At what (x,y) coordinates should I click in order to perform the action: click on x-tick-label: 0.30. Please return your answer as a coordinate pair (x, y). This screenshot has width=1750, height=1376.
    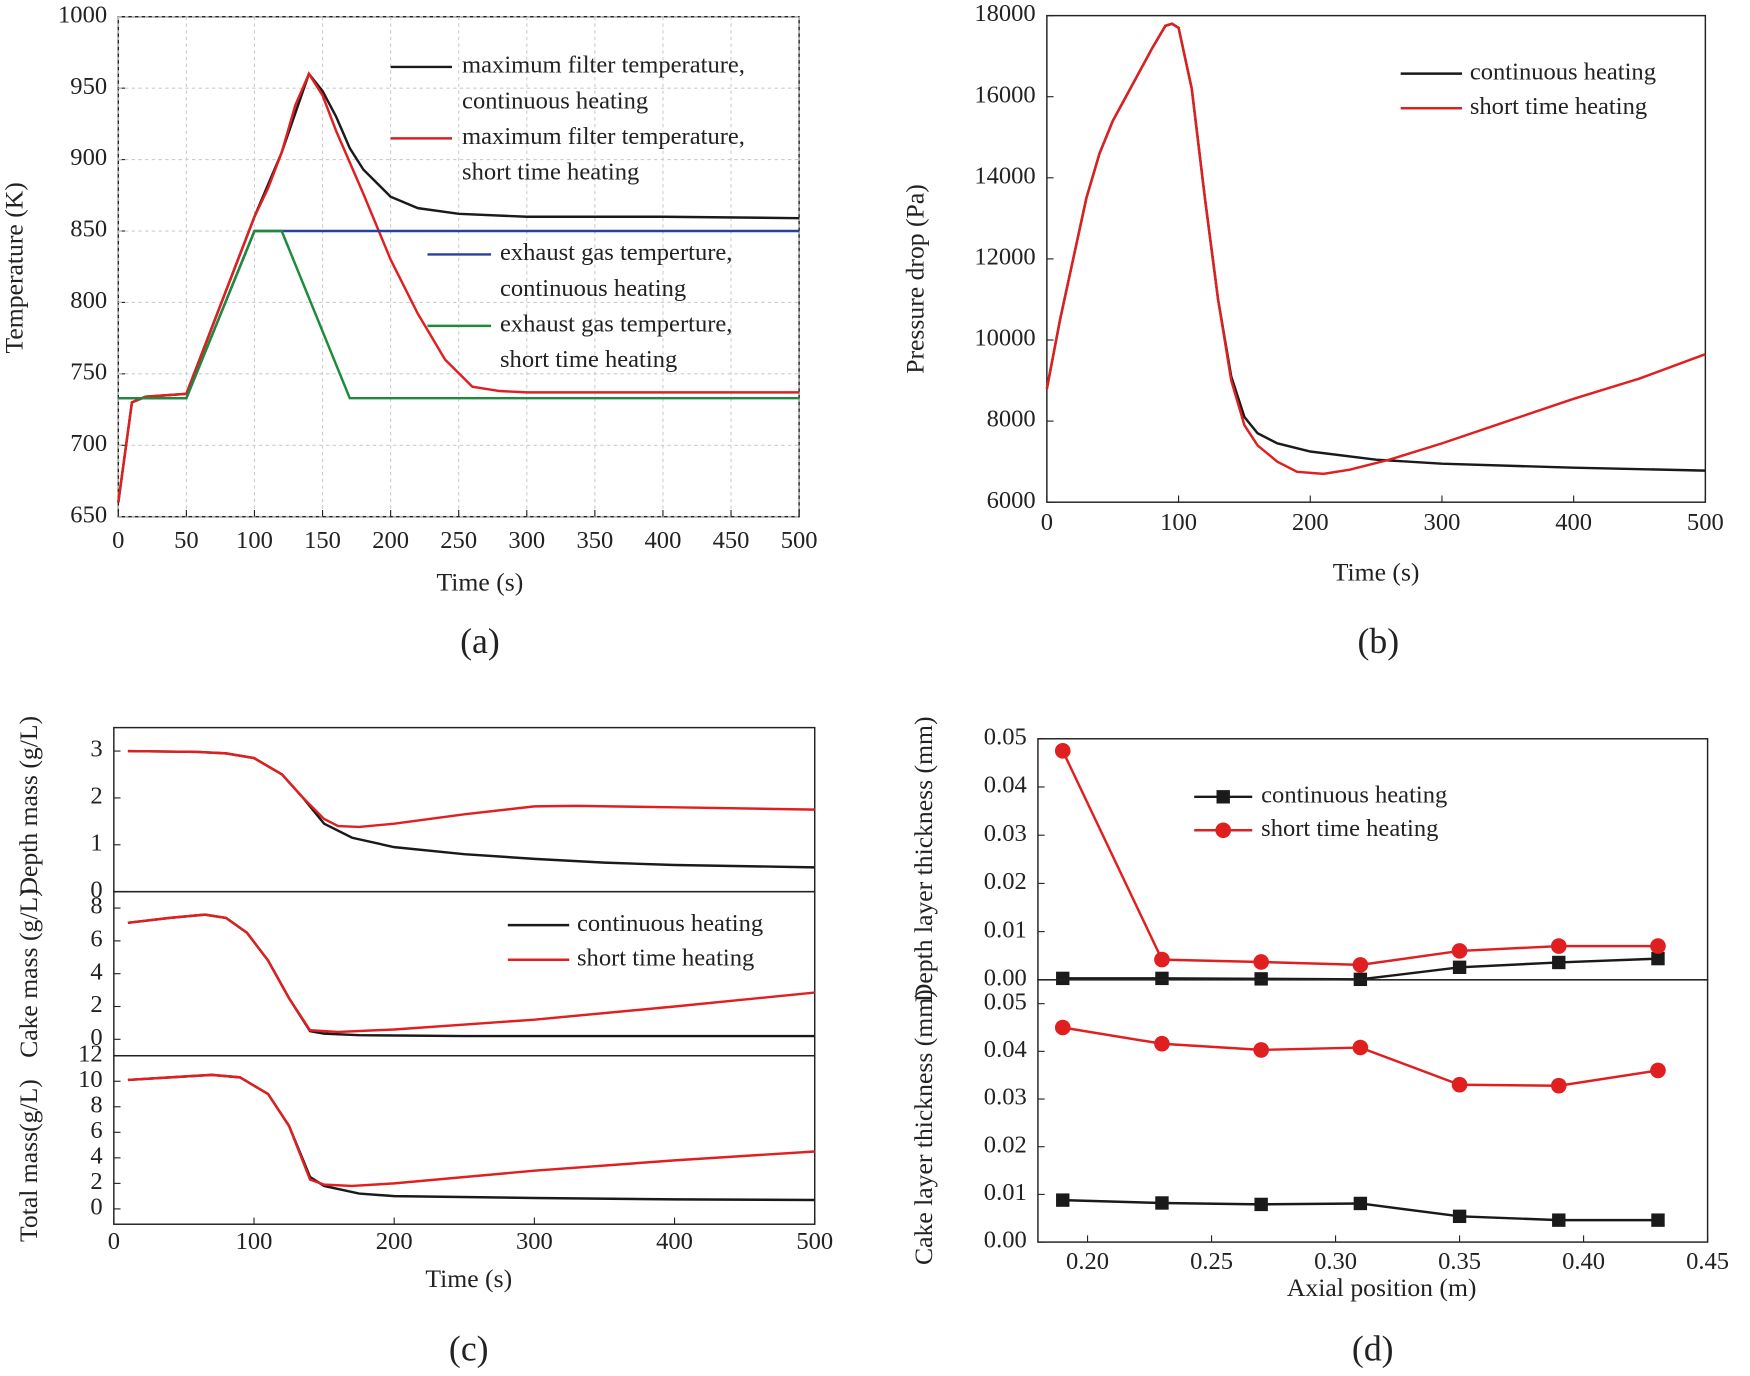
    Looking at the image, I should click on (1335, 1261).